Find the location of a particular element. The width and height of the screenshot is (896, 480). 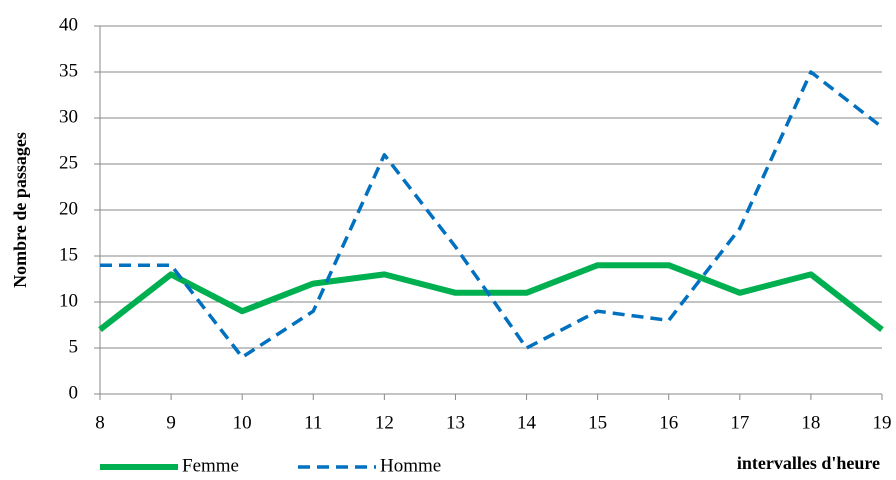

x-tick-label: 14 is located at coordinates (527, 422).